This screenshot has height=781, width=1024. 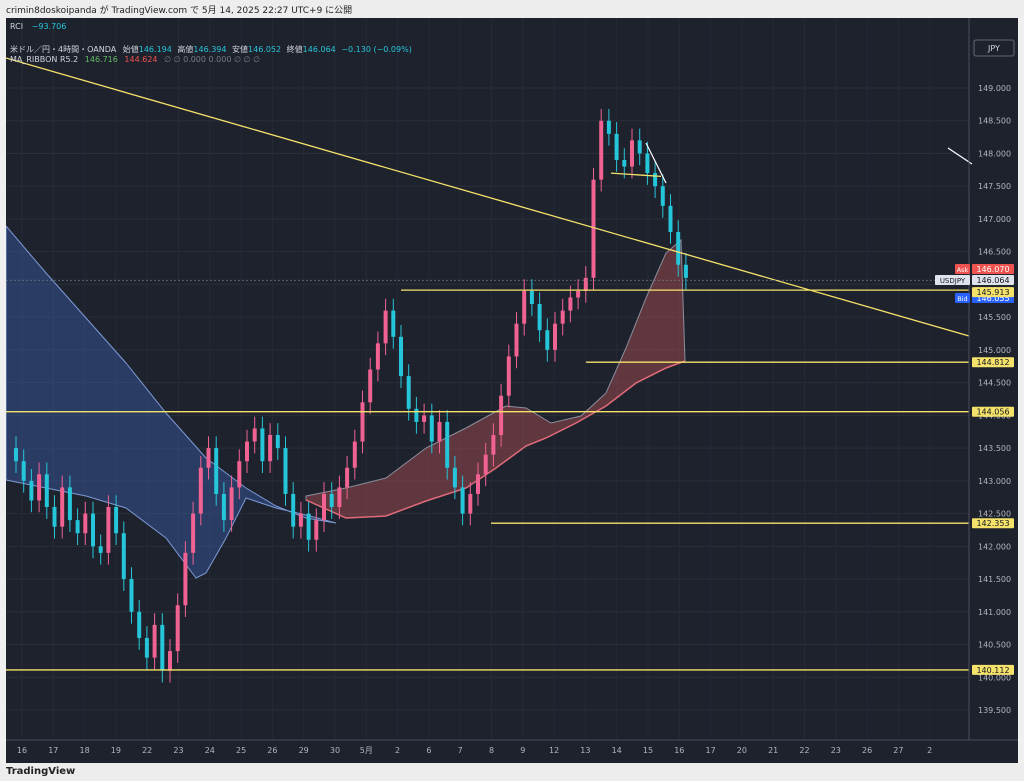 What do you see at coordinates (44, 59) in the screenshot?
I see `ribbon-label: MA_RIBBON R5.2` at bounding box center [44, 59].